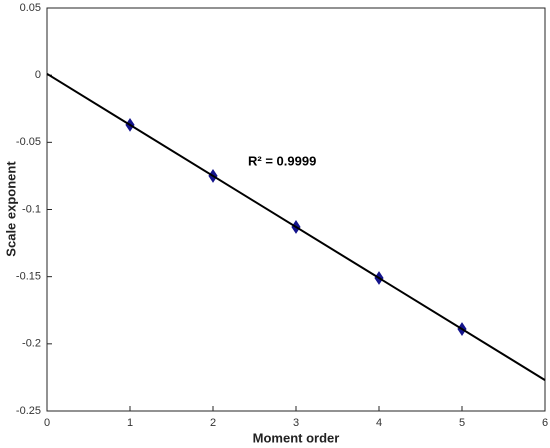 The image size is (550, 448). Describe the element at coordinates (462, 423) in the screenshot. I see `x-tick-label: 5` at that location.